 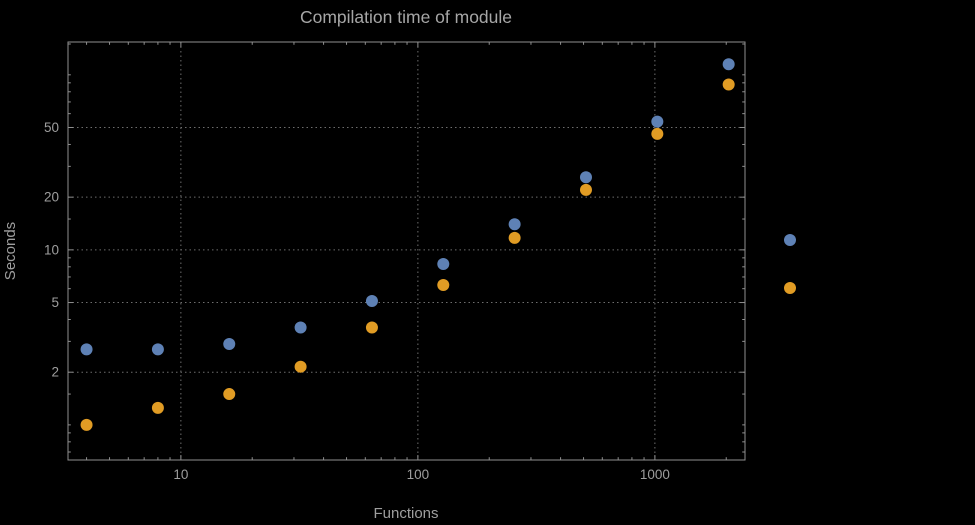 What do you see at coordinates (51, 249) in the screenshot?
I see `y-tick-label: 10` at bounding box center [51, 249].